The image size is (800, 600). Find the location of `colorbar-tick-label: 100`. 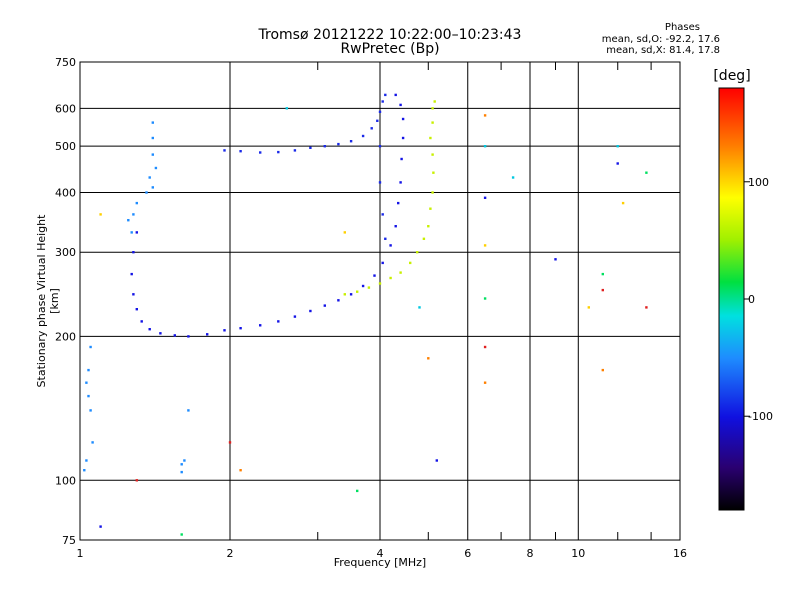

colorbar-tick-label: 100 is located at coordinates (758, 182).